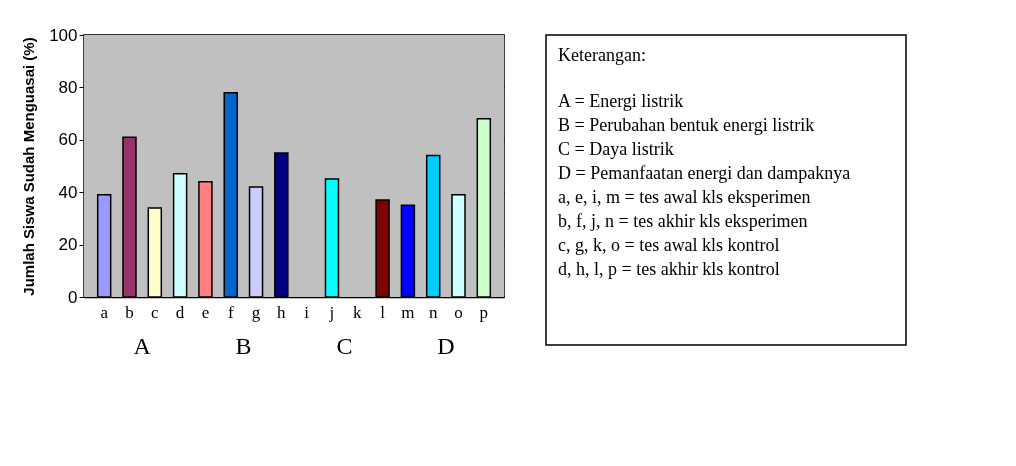 This screenshot has width=1016, height=466. Describe the element at coordinates (383, 312) in the screenshot. I see `x-tick-label: l` at that location.